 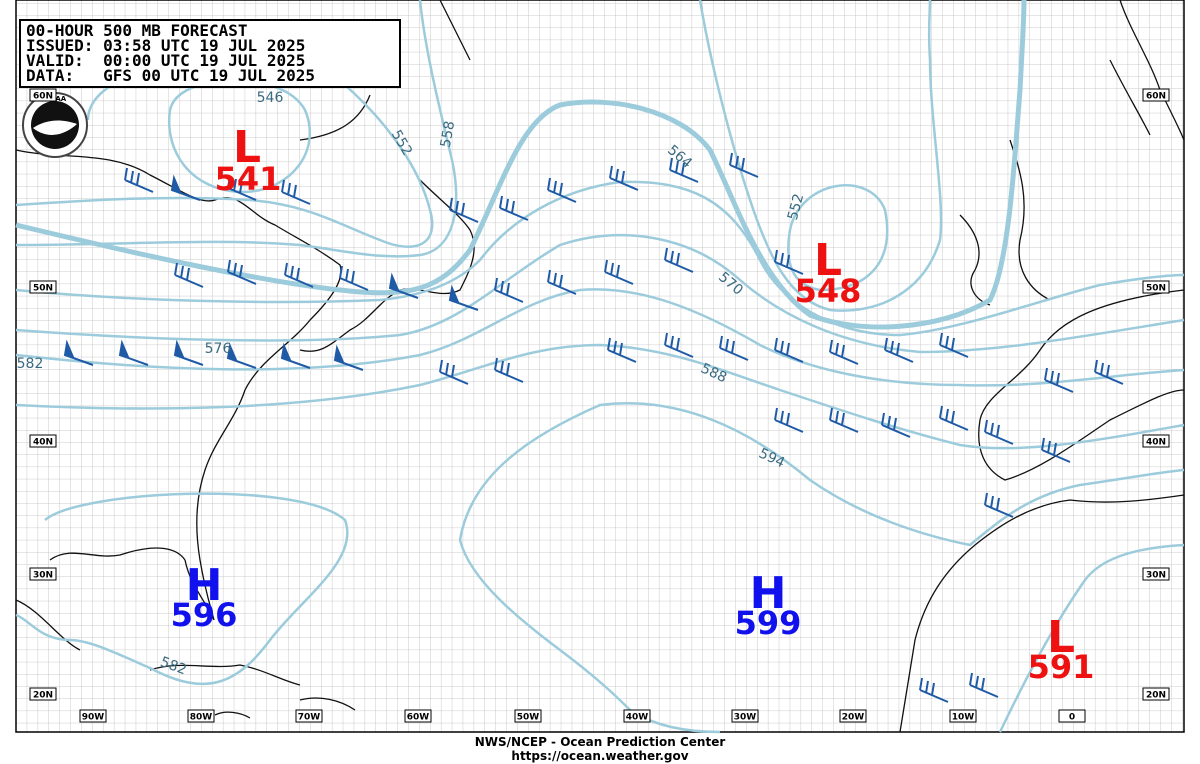 I want to click on center-value: 541, so click(x=248, y=179).